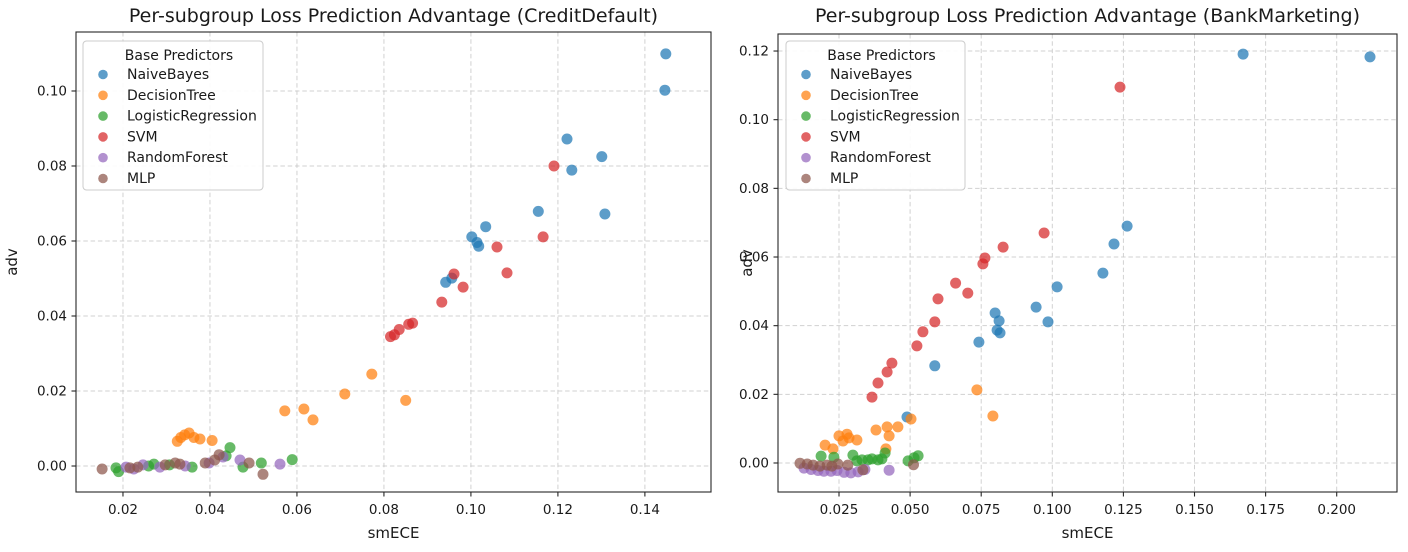 The width and height of the screenshot is (1408, 552). What do you see at coordinates (875, 115) in the screenshot?
I see `legend-box` at bounding box center [875, 115].